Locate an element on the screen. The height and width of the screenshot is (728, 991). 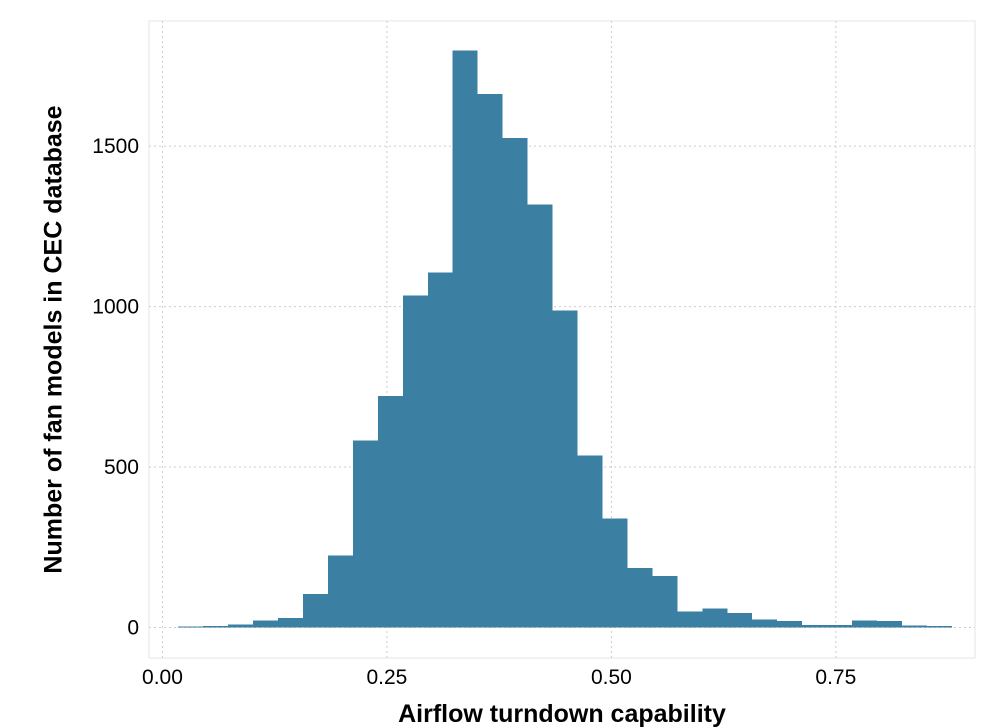
y-tick-labels: 0 500 1000 1500 is located at coordinates (115, 387).